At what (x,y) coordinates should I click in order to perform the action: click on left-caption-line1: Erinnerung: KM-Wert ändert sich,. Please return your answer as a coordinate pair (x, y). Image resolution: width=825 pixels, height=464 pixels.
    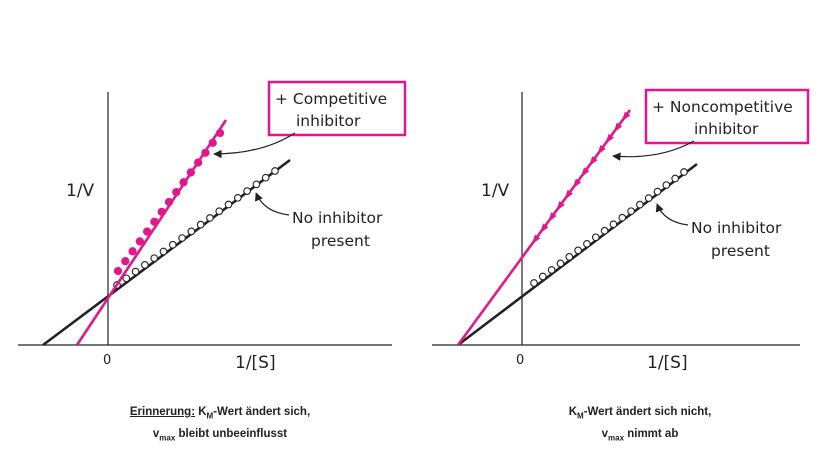
    Looking at the image, I should click on (220, 414).